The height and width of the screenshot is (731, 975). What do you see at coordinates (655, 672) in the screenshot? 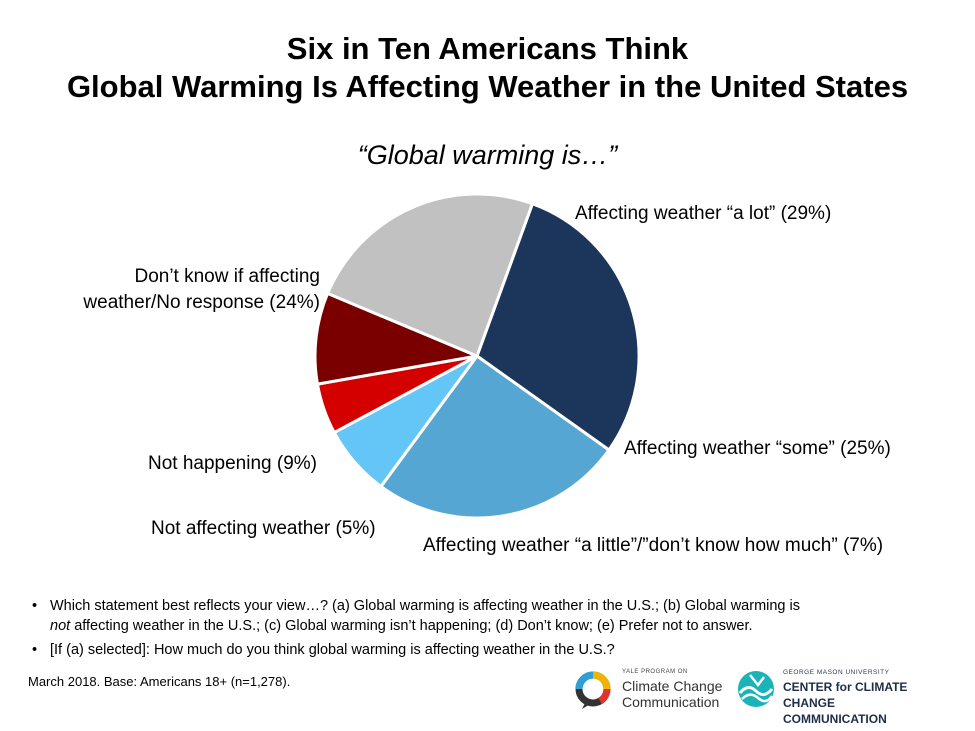
I see `yale-small-text: YALE PROGRAM ON` at bounding box center [655, 672].